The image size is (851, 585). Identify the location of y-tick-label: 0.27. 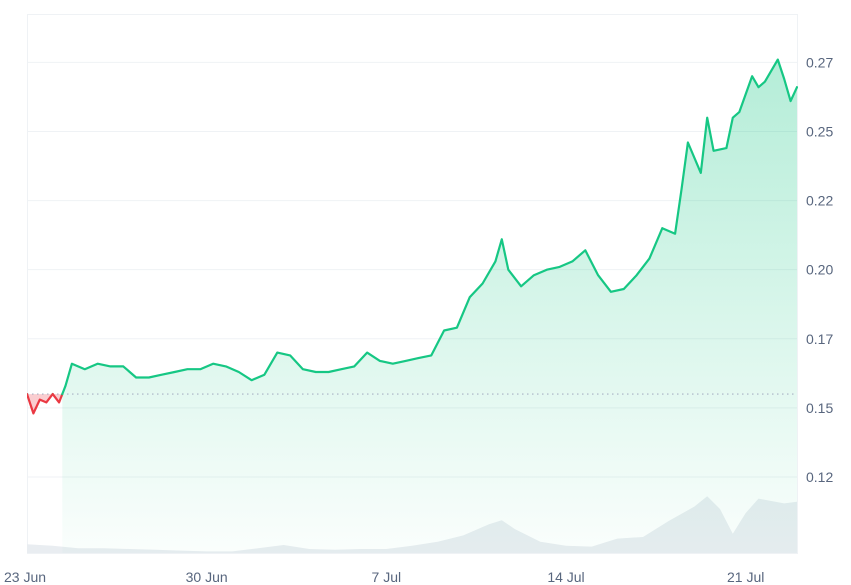
(819, 62).